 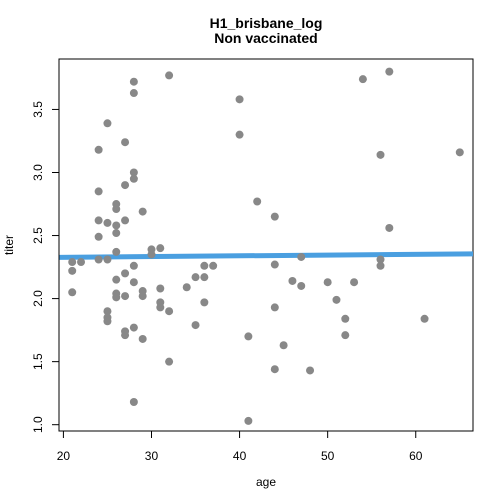 What do you see at coordinates (328, 456) in the screenshot?
I see `x-tick-label: 50` at bounding box center [328, 456].